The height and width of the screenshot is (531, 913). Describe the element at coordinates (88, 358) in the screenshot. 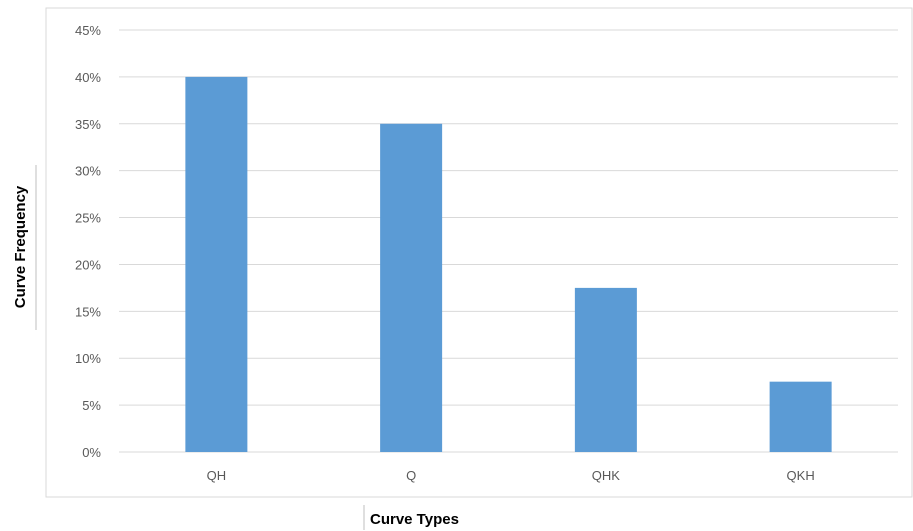

I see `y-tick-label: 10%` at that location.